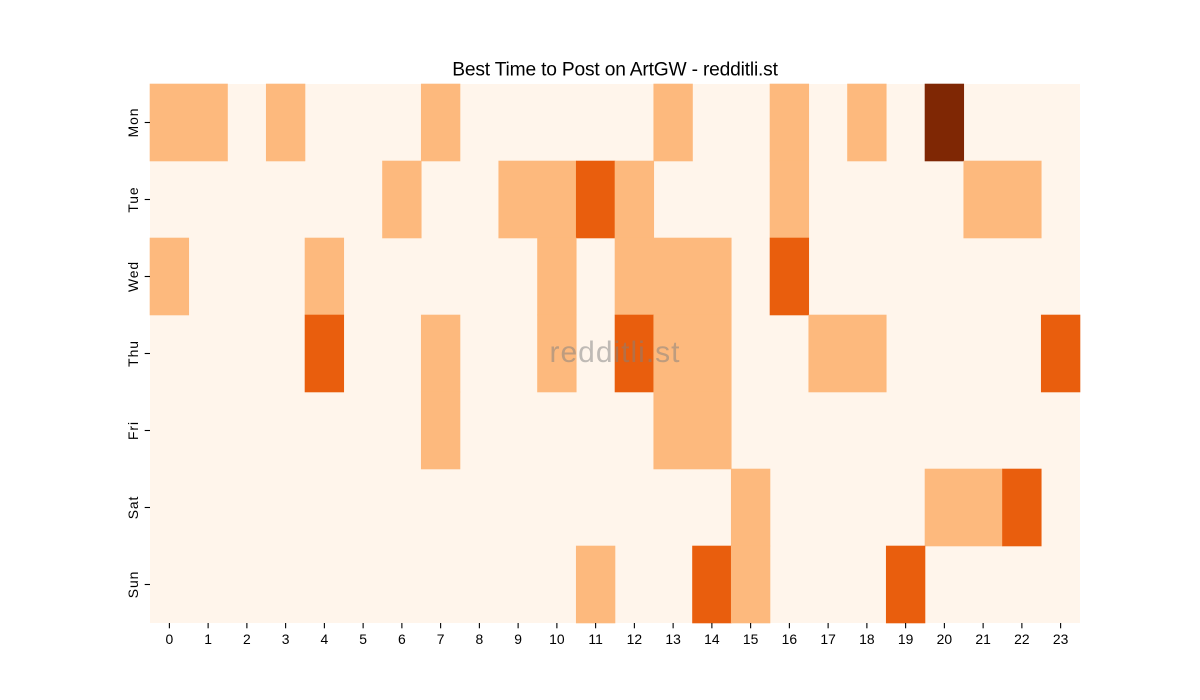 This screenshot has height=700, width=1200. Describe the element at coordinates (133, 353) in the screenshot. I see `svg-text: Thu` at that location.